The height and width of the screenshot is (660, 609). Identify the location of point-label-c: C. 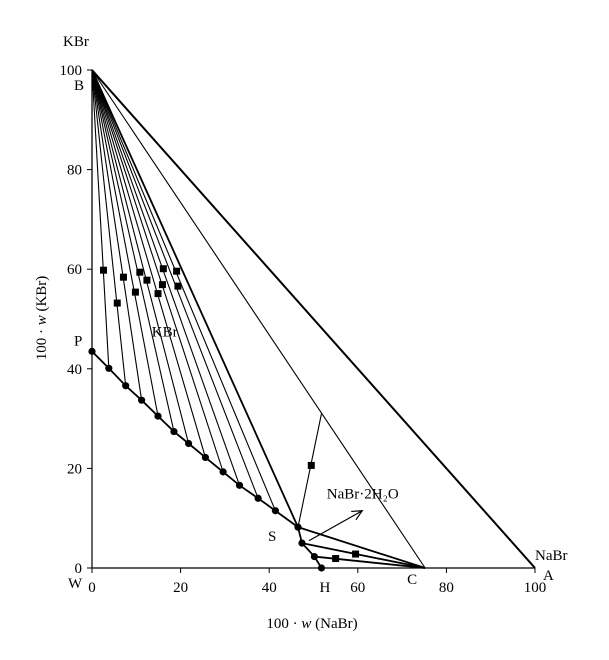
(412, 580).